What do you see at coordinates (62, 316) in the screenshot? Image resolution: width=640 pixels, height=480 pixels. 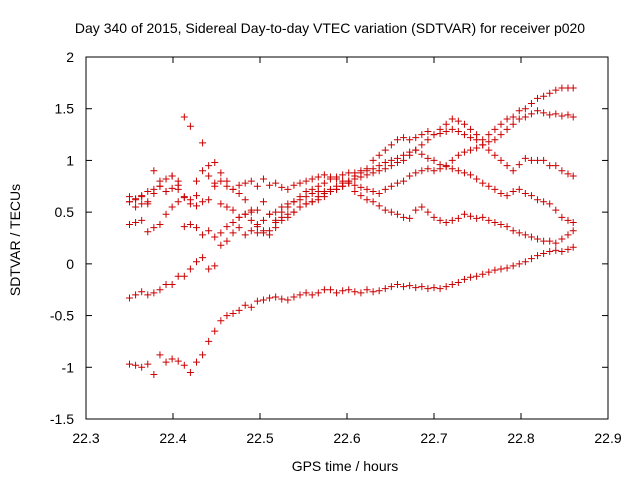 I see `y-tick-label: -0.5` at bounding box center [62, 316].